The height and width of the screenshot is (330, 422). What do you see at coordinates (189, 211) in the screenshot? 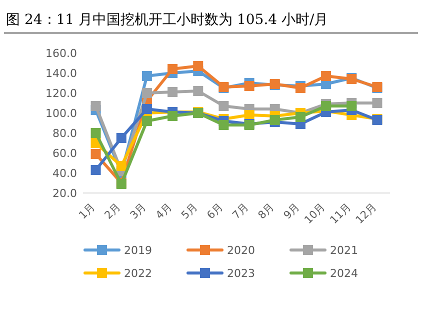
I see `x-tick-label: 5月` at bounding box center [189, 211].